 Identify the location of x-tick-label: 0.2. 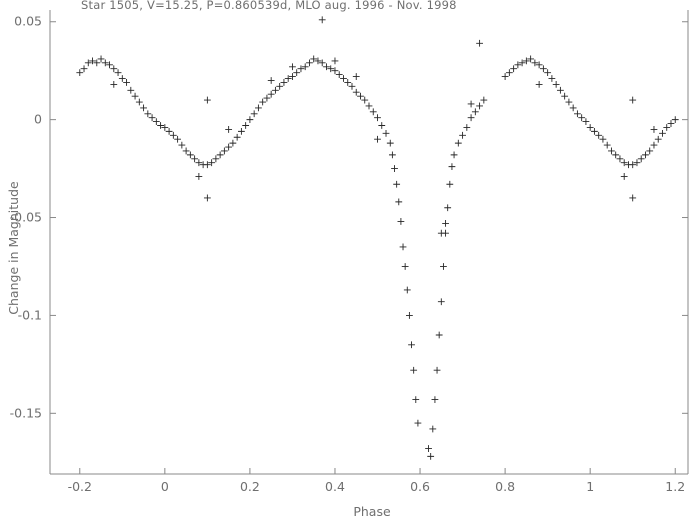
(250, 486).